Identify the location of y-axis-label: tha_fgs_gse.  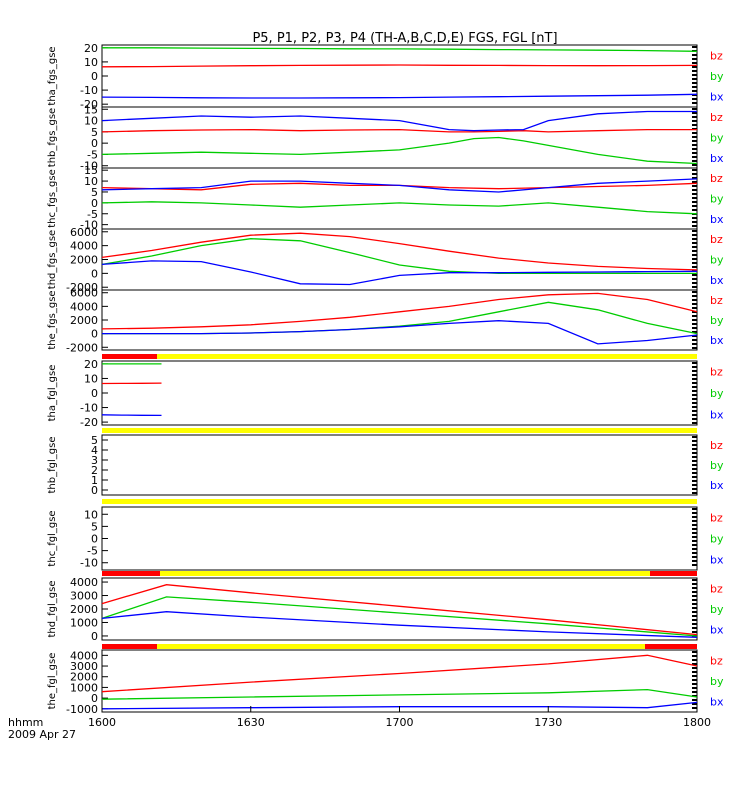
(52, 75).